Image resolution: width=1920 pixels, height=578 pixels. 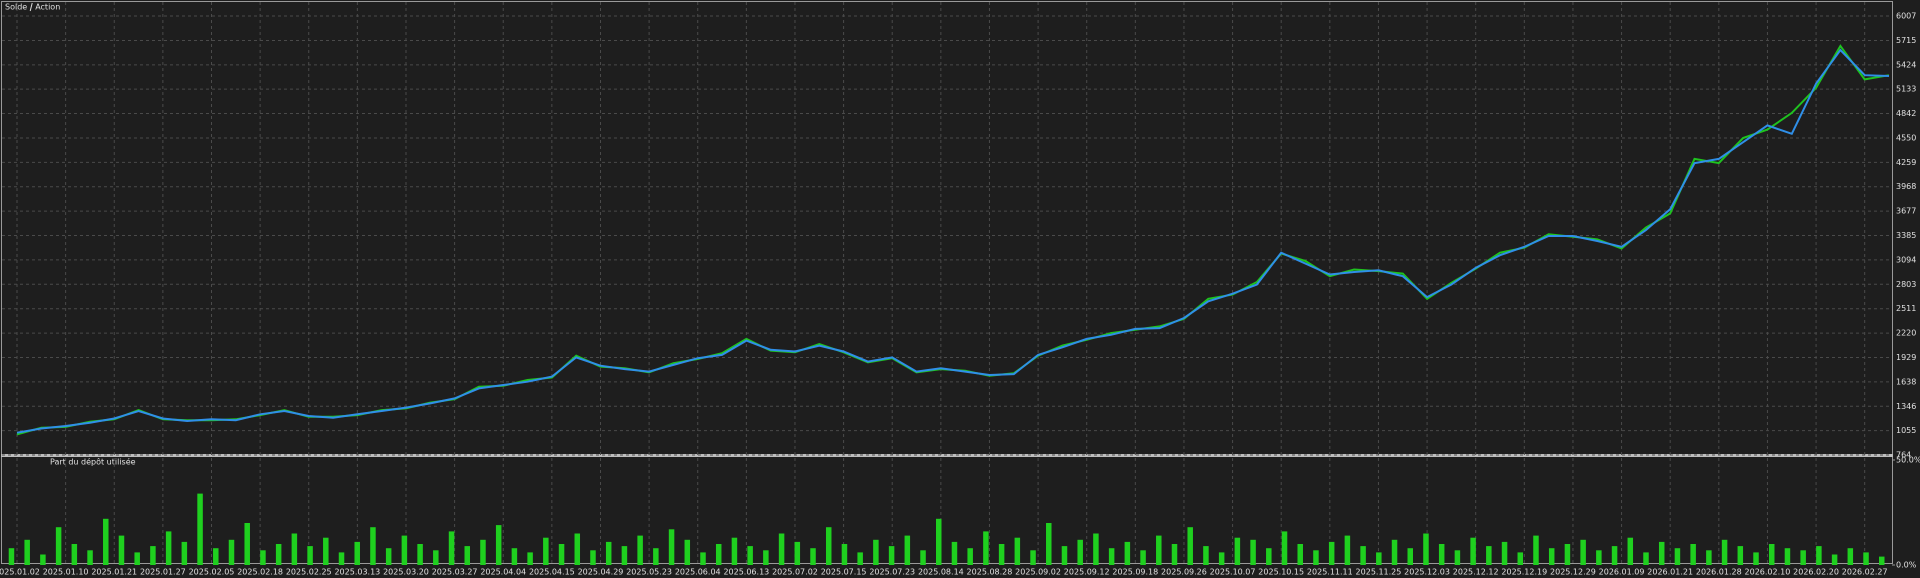 I want to click on x-tick-label: 2026.02.27, so click(x=1865, y=572).